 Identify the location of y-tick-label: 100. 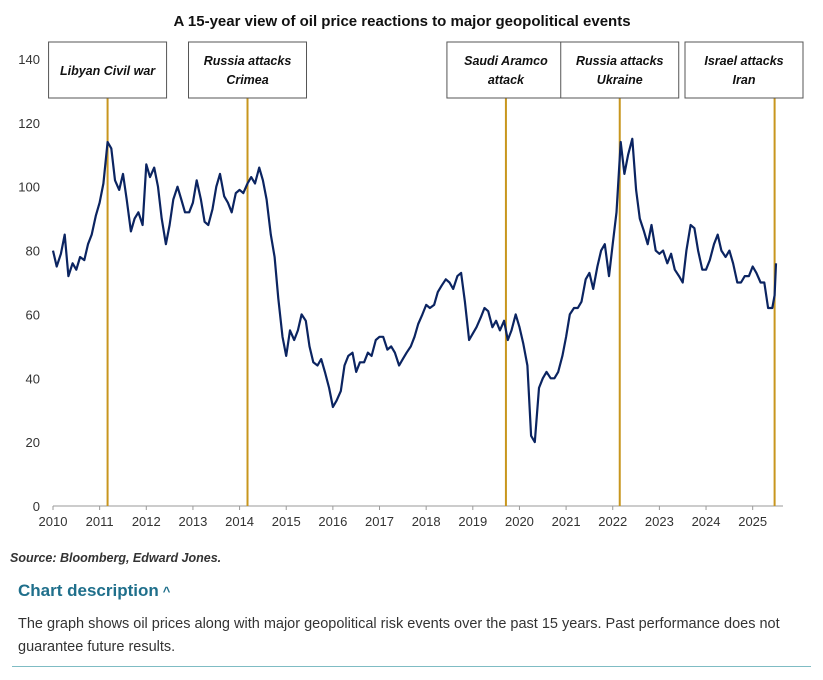
(29, 187).